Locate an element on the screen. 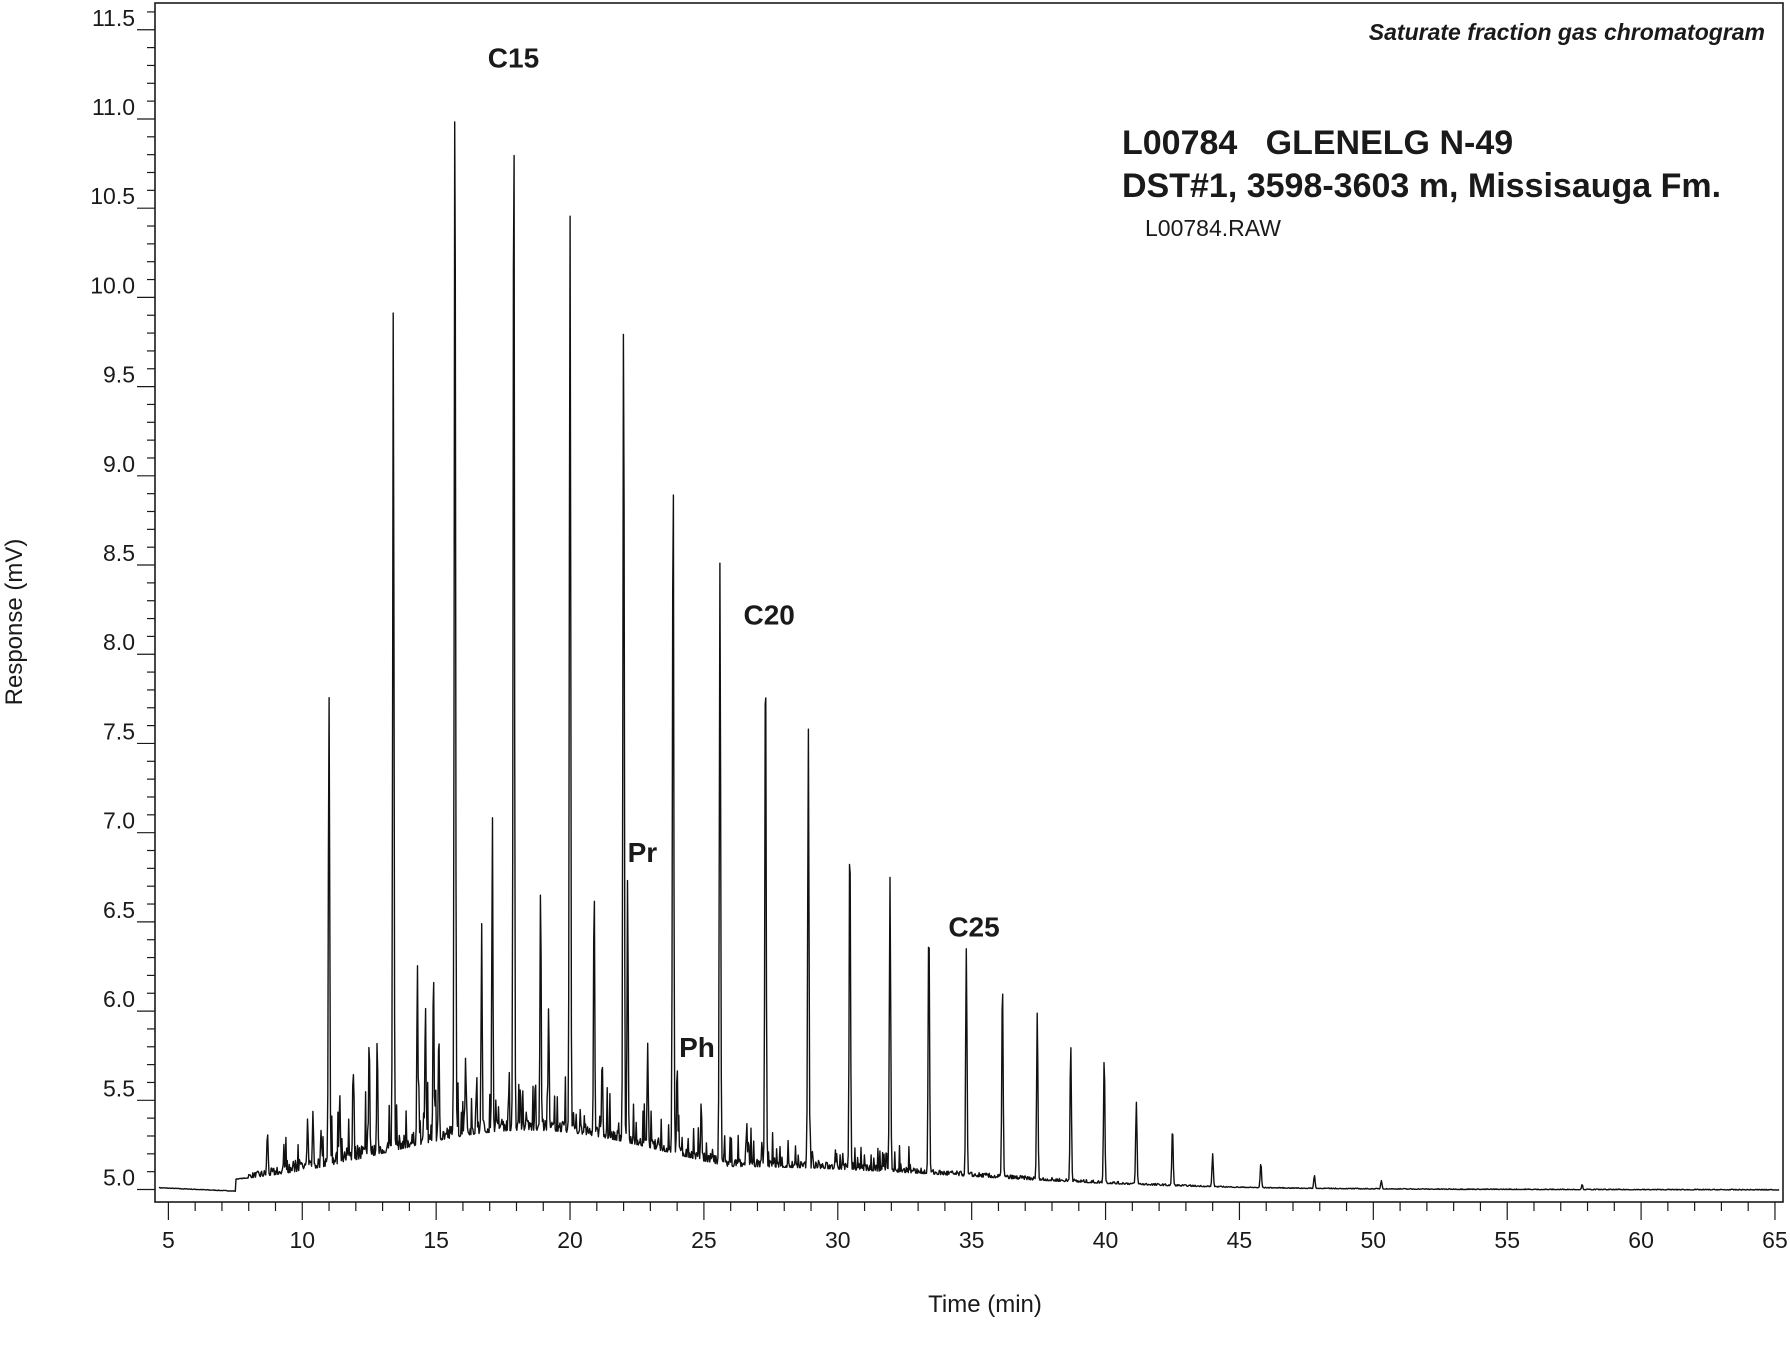  file-name: L00784.RAW is located at coordinates (1213, 228).